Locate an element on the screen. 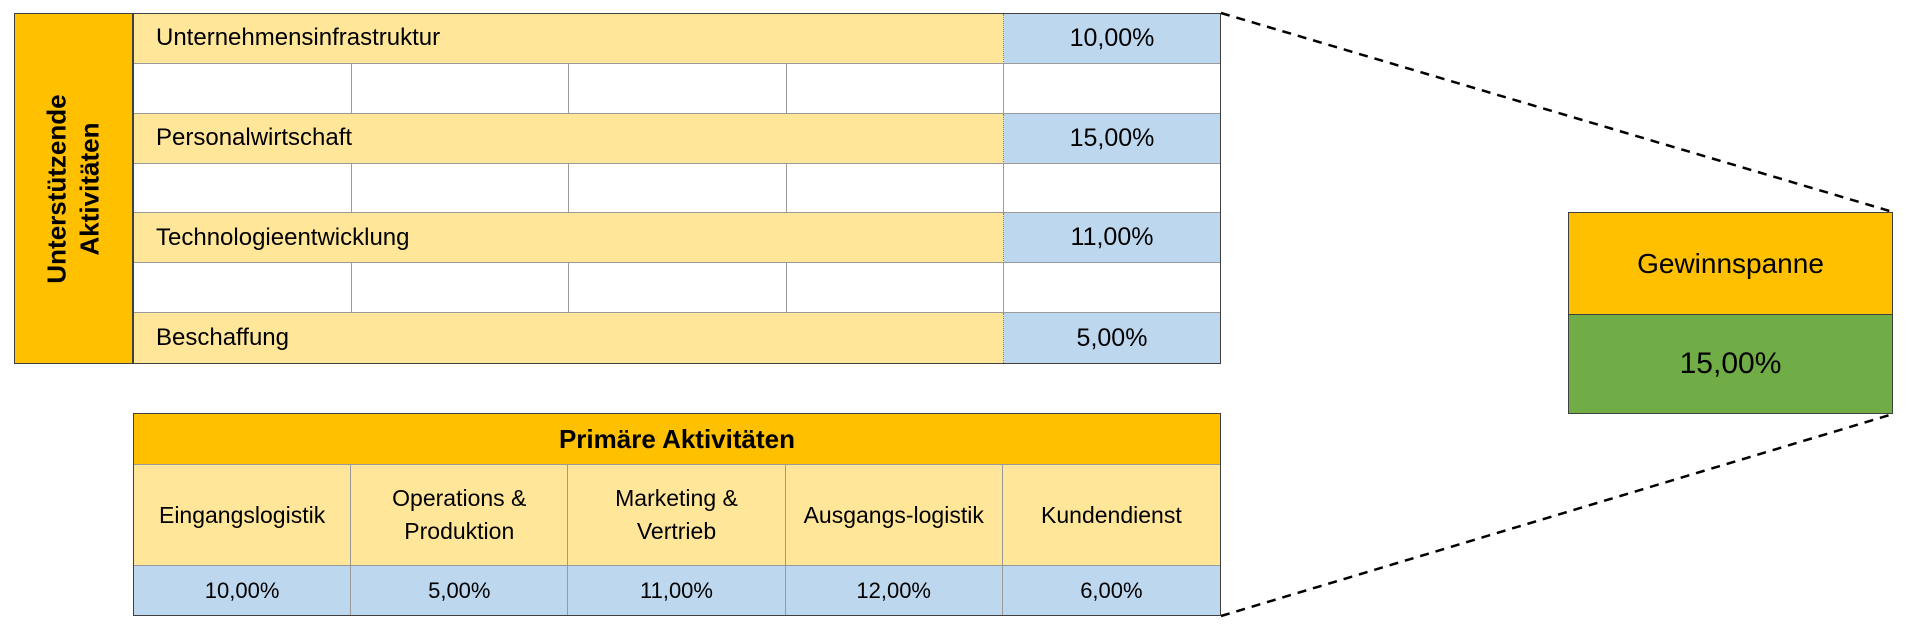 The image size is (1910, 633). primary-column-label: Marketing & Vertrieb is located at coordinates (677, 515).